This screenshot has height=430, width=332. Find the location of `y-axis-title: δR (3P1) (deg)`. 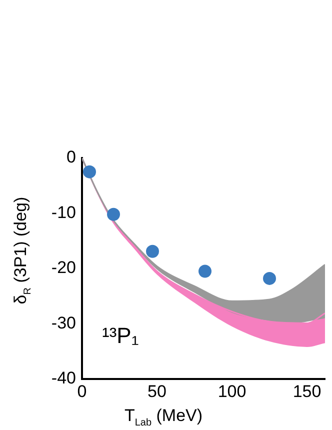

y-axis-title: δR (3P1) (deg) is located at coordinates (22, 250).